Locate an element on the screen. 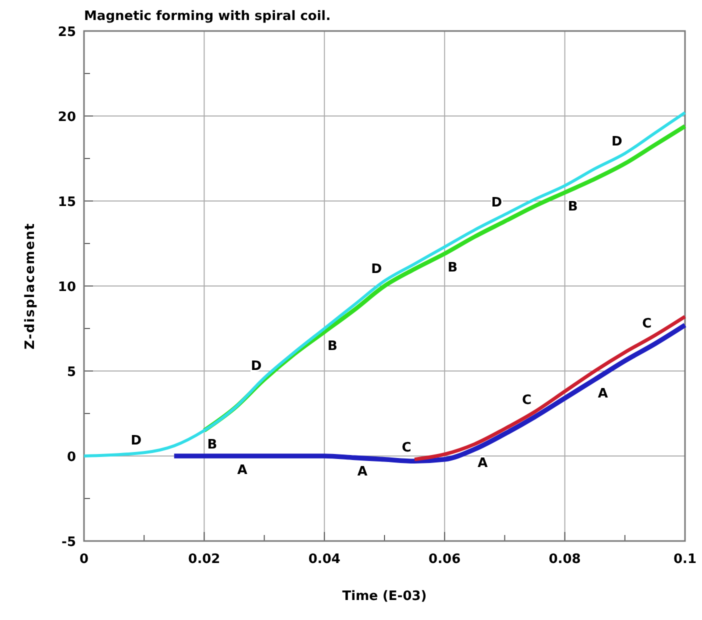 The height and width of the screenshot is (620, 702). chart-title: Magnetic forming with spiral coil. is located at coordinates (207, 16).